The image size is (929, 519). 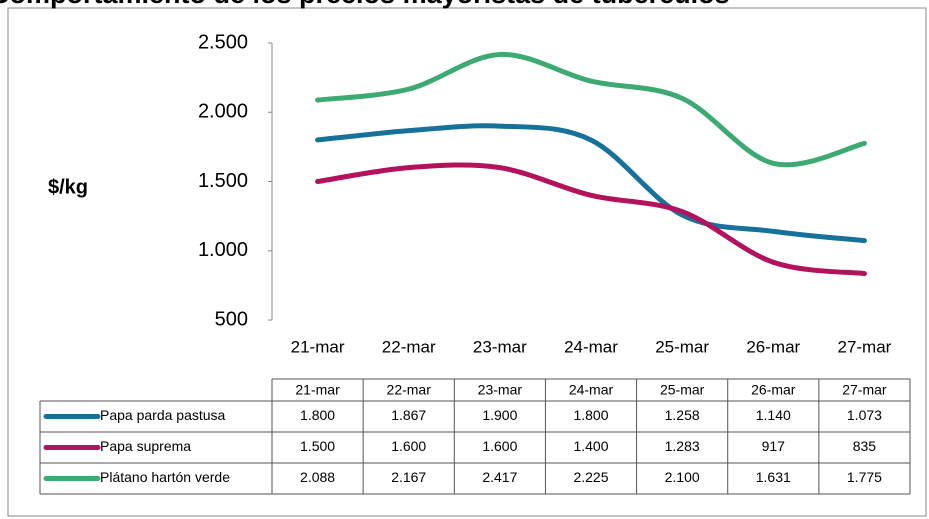 I want to click on x-tick-label: 22-mar, so click(x=409, y=346).